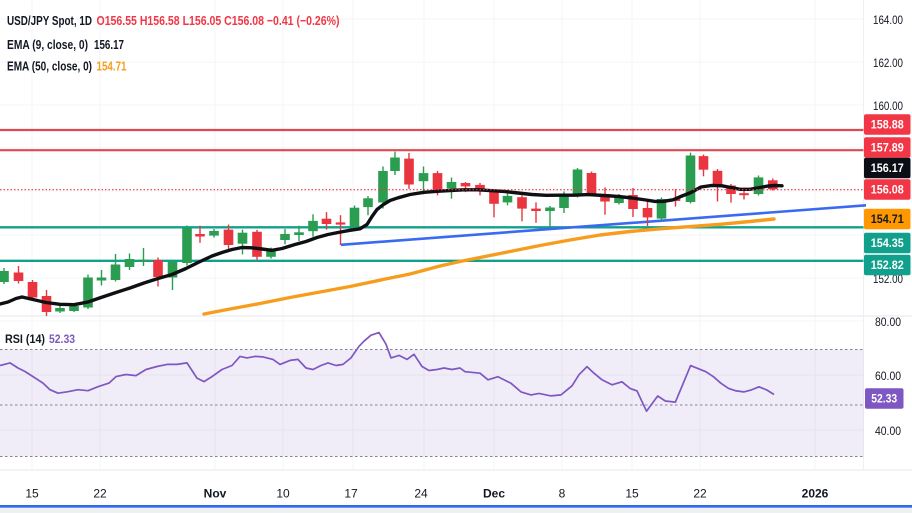 The width and height of the screenshot is (912, 513). Describe the element at coordinates (562, 494) in the screenshot. I see `svg-text: 8` at that location.